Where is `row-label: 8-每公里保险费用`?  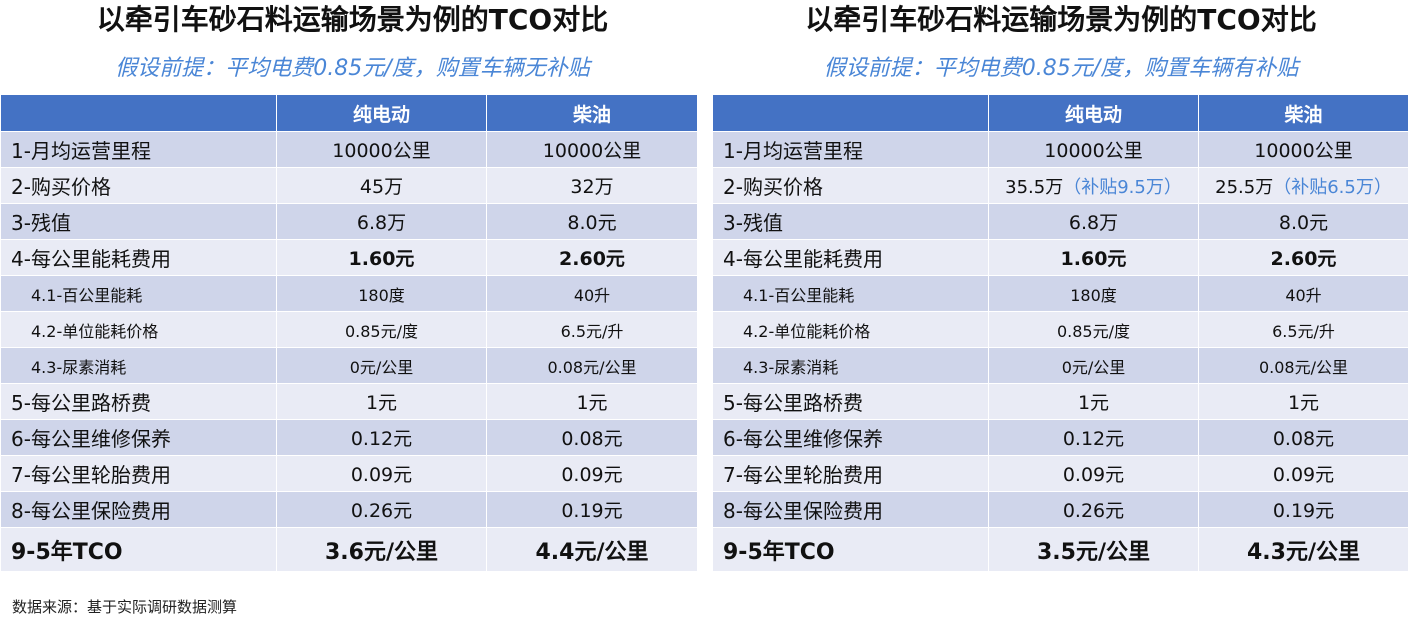 row-label: 8-每公里保险费用 is located at coordinates (850, 509).